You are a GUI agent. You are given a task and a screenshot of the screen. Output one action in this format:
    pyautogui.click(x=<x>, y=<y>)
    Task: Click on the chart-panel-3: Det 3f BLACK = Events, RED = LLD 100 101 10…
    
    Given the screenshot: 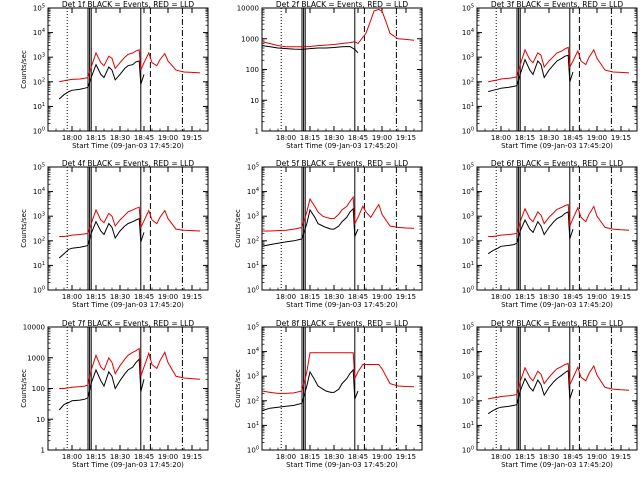 What is the action you would take?
    pyautogui.click(x=550, y=75)
    